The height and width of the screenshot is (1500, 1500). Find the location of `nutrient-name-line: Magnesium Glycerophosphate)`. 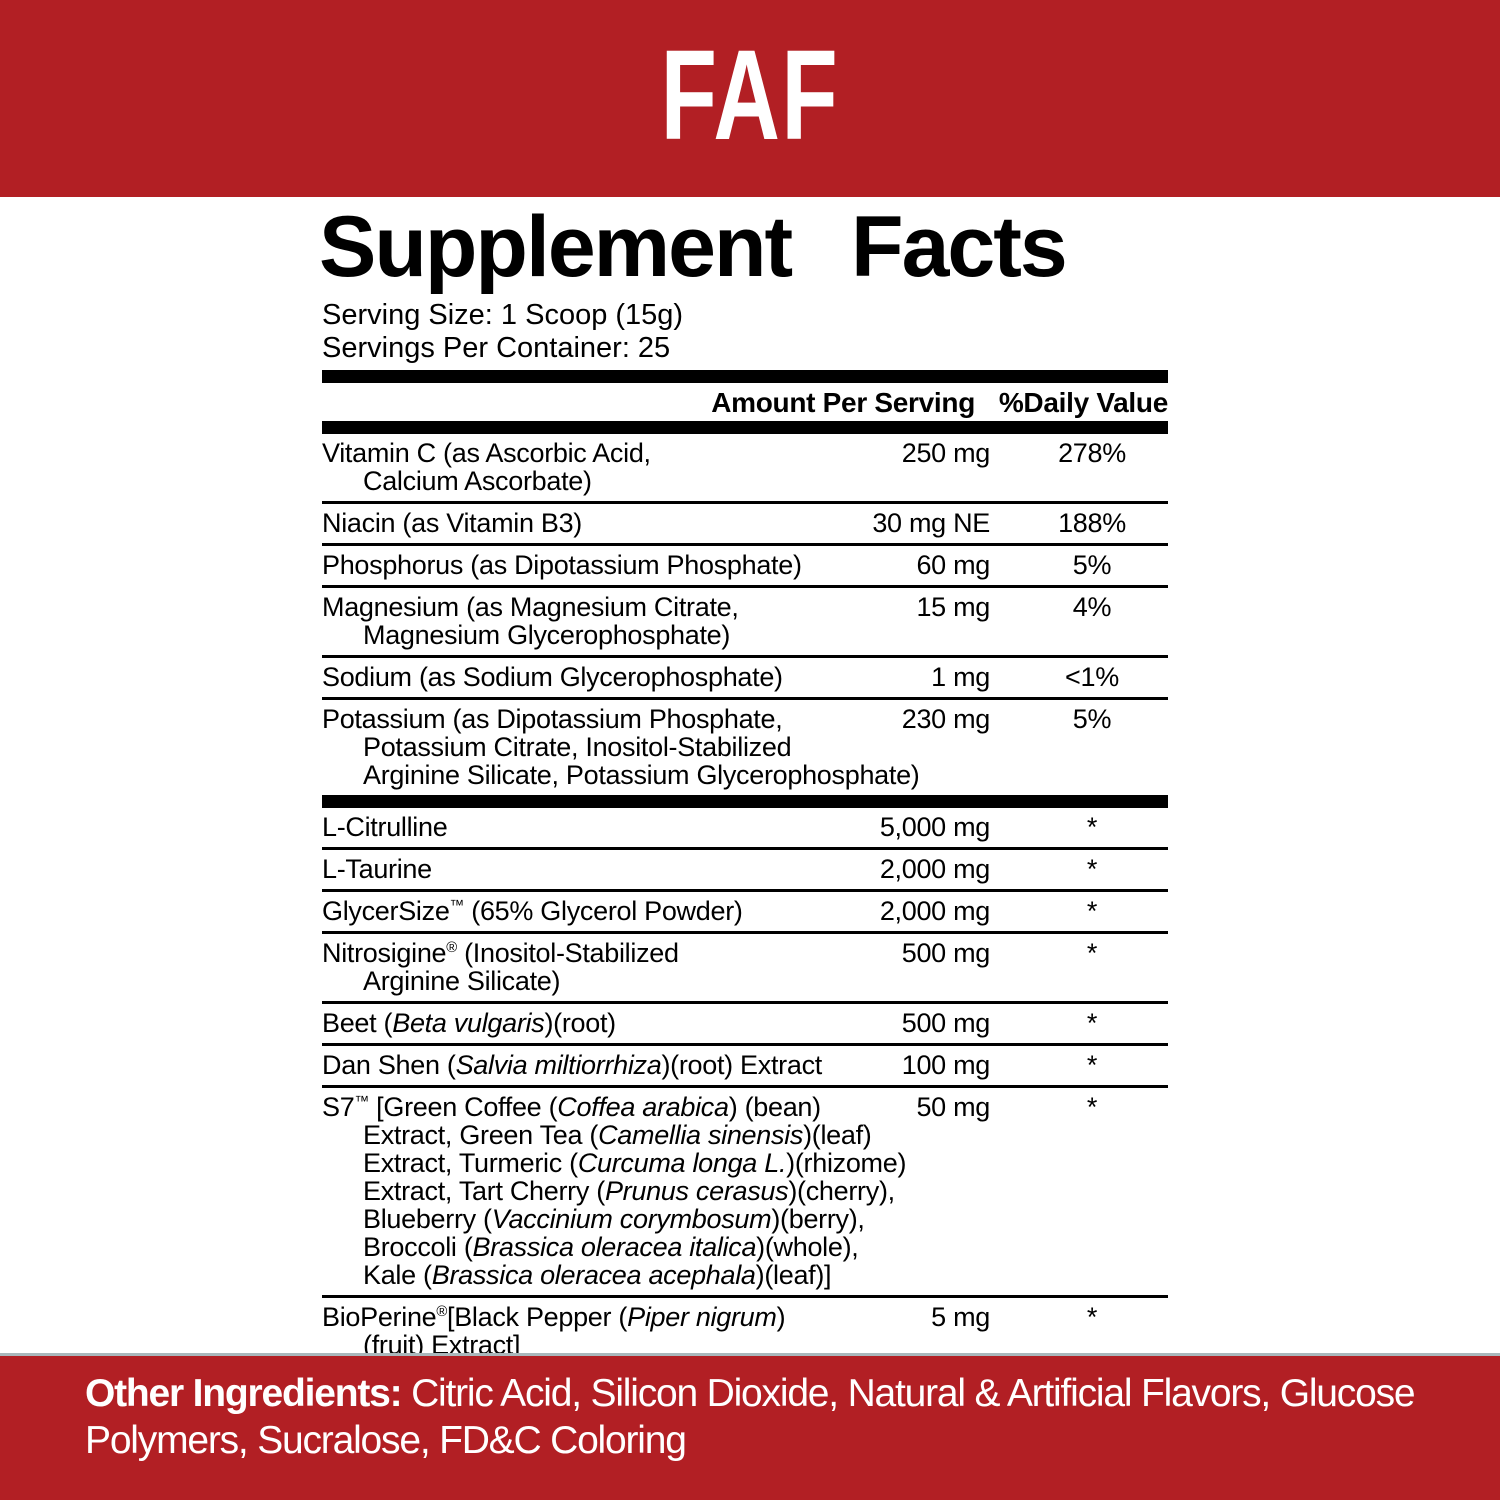

nutrient-name-line: Magnesium Glycerophosphate) is located at coordinates (745, 635).